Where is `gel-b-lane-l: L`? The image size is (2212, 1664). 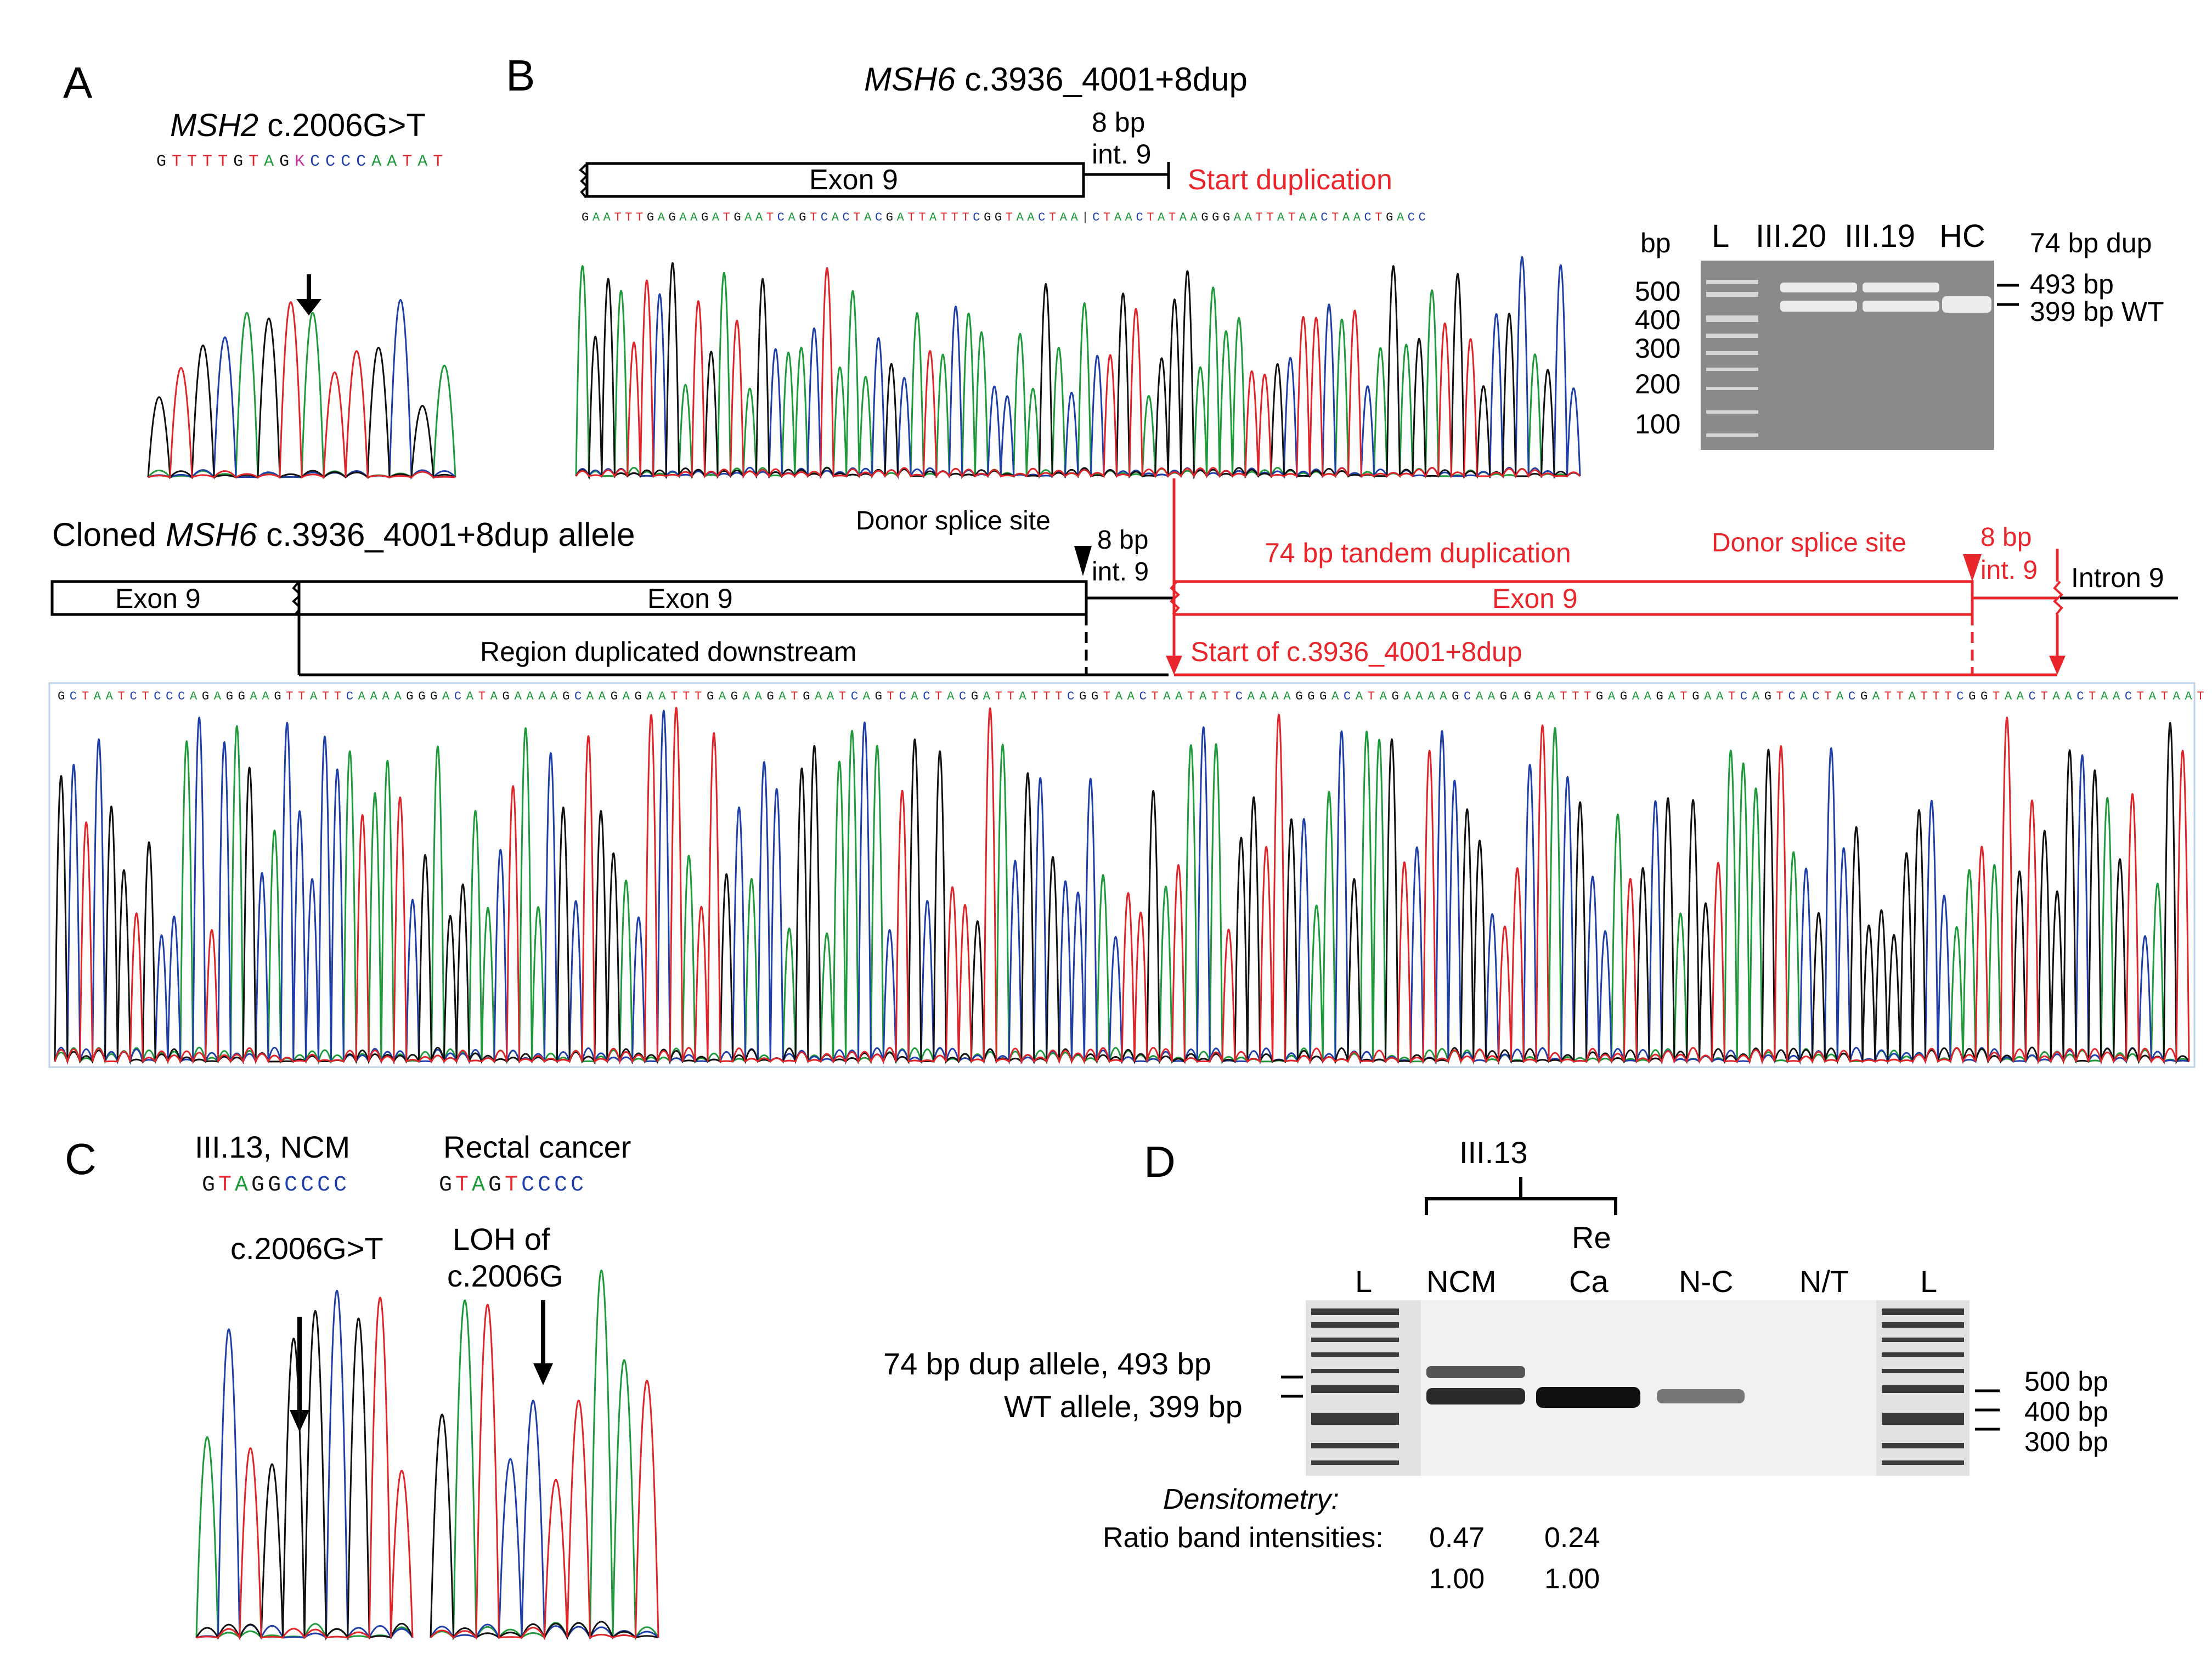
gel-b-lane-l: L is located at coordinates (1720, 236).